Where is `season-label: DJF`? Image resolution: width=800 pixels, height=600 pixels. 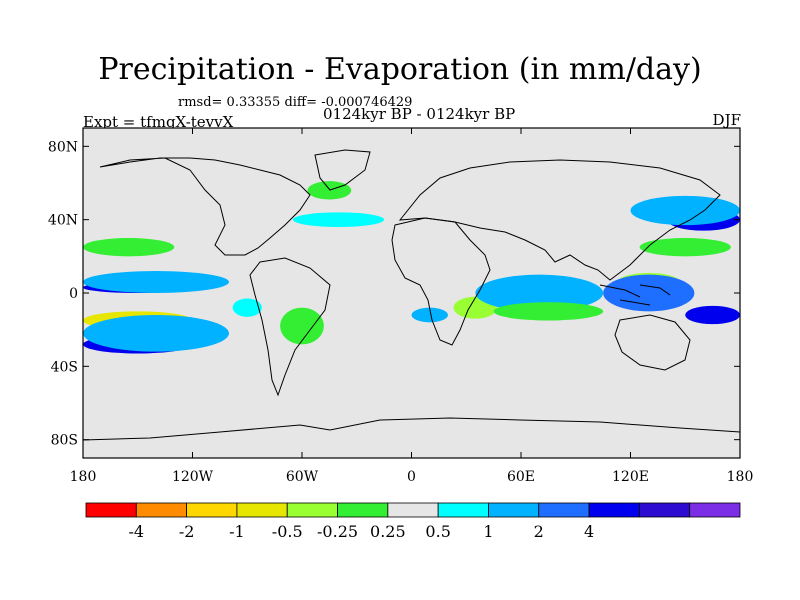
season-label: DJF is located at coordinates (726, 120).